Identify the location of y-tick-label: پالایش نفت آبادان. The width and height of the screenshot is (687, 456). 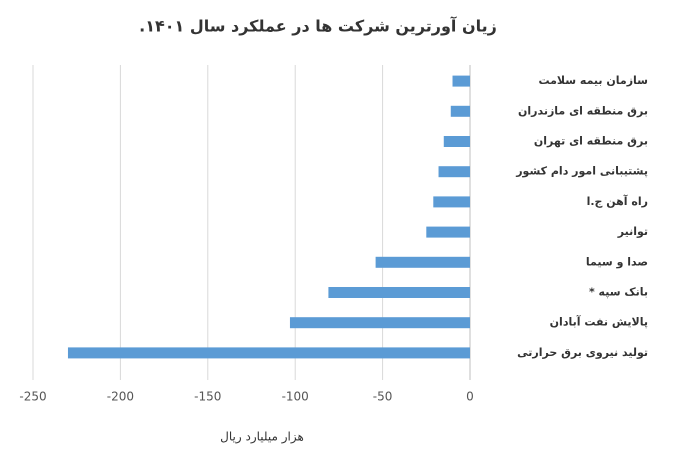
(599, 322).